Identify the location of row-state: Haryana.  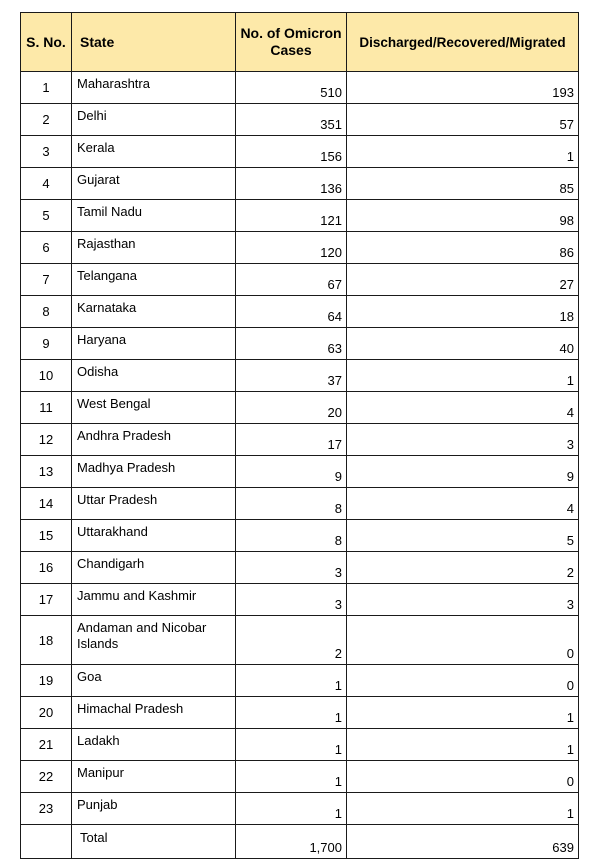
(153, 343).